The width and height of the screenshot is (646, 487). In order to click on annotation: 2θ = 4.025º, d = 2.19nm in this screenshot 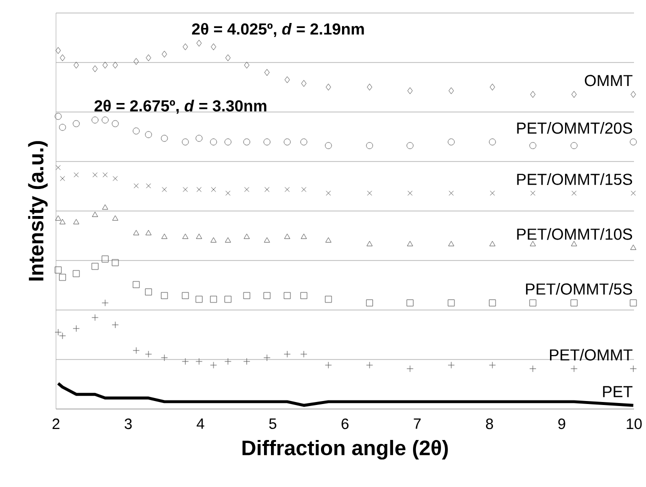, I will do `click(278, 29)`.